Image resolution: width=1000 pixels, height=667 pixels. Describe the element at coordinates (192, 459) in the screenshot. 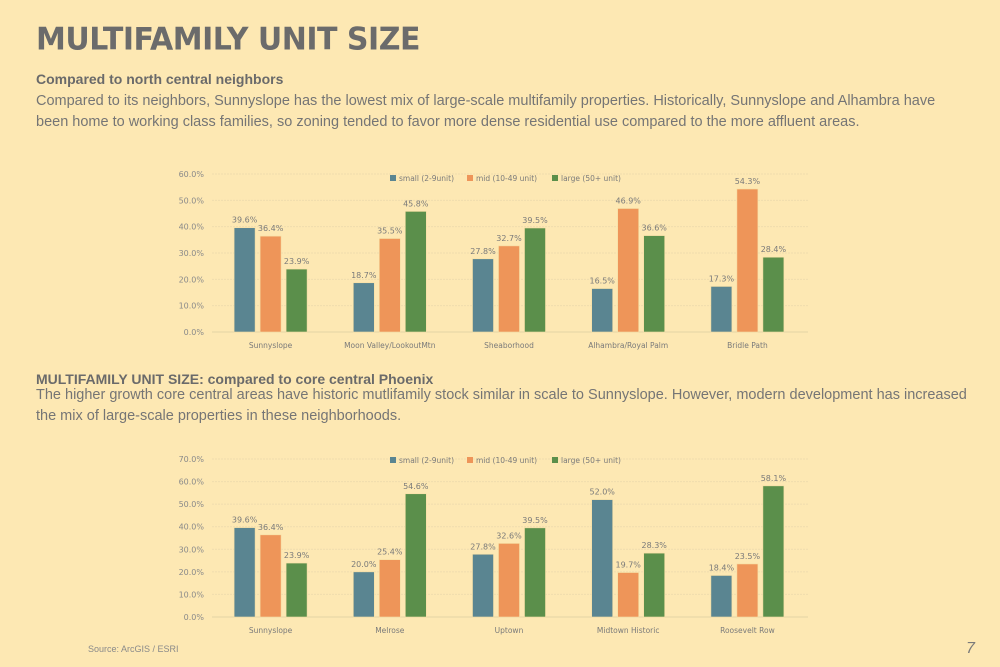

I see `y-tick-label: 70.0%` at that location.